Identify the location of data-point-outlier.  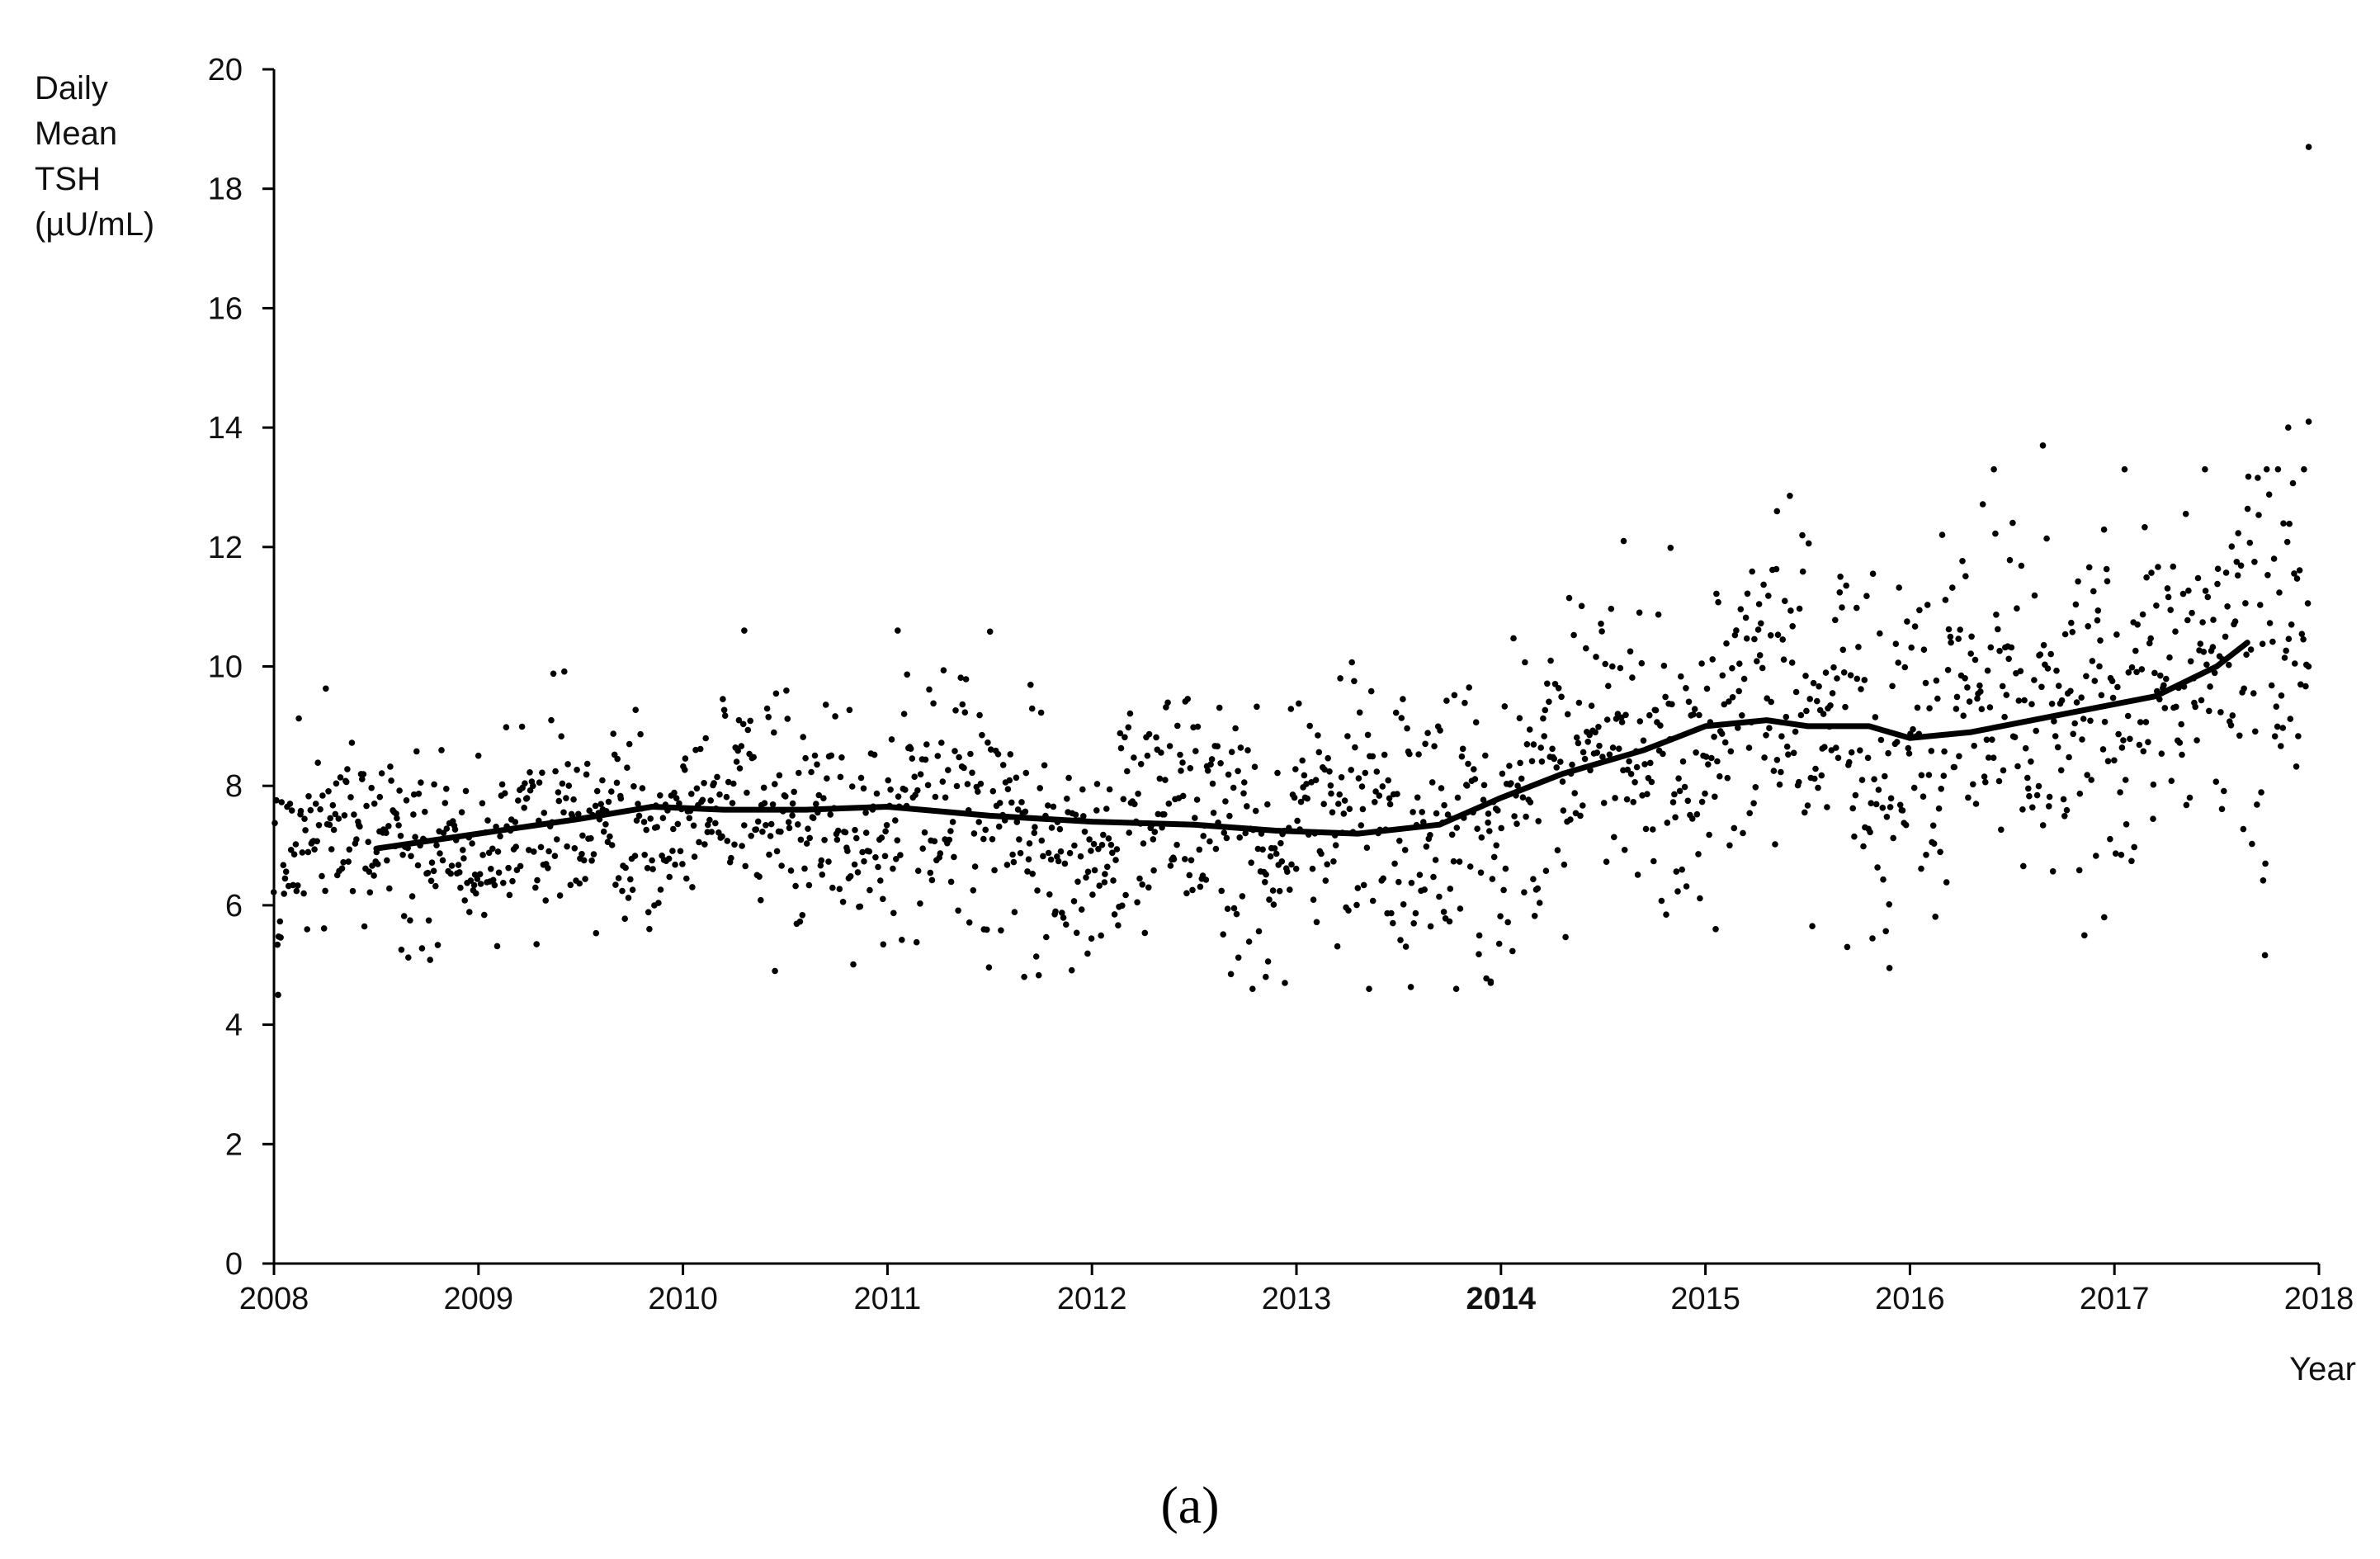
(898, 630).